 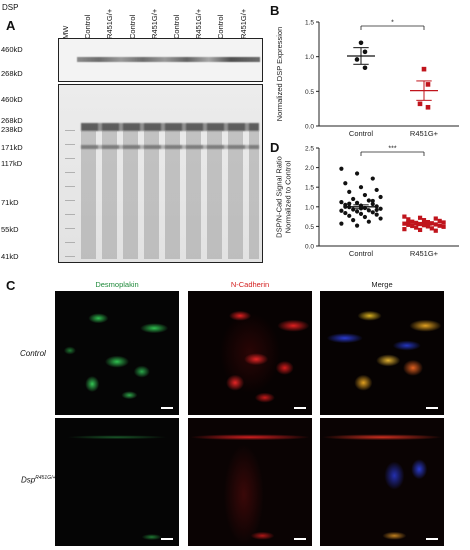 I want to click on bottom-marker-268: 268kD, so click(x=12, y=120).